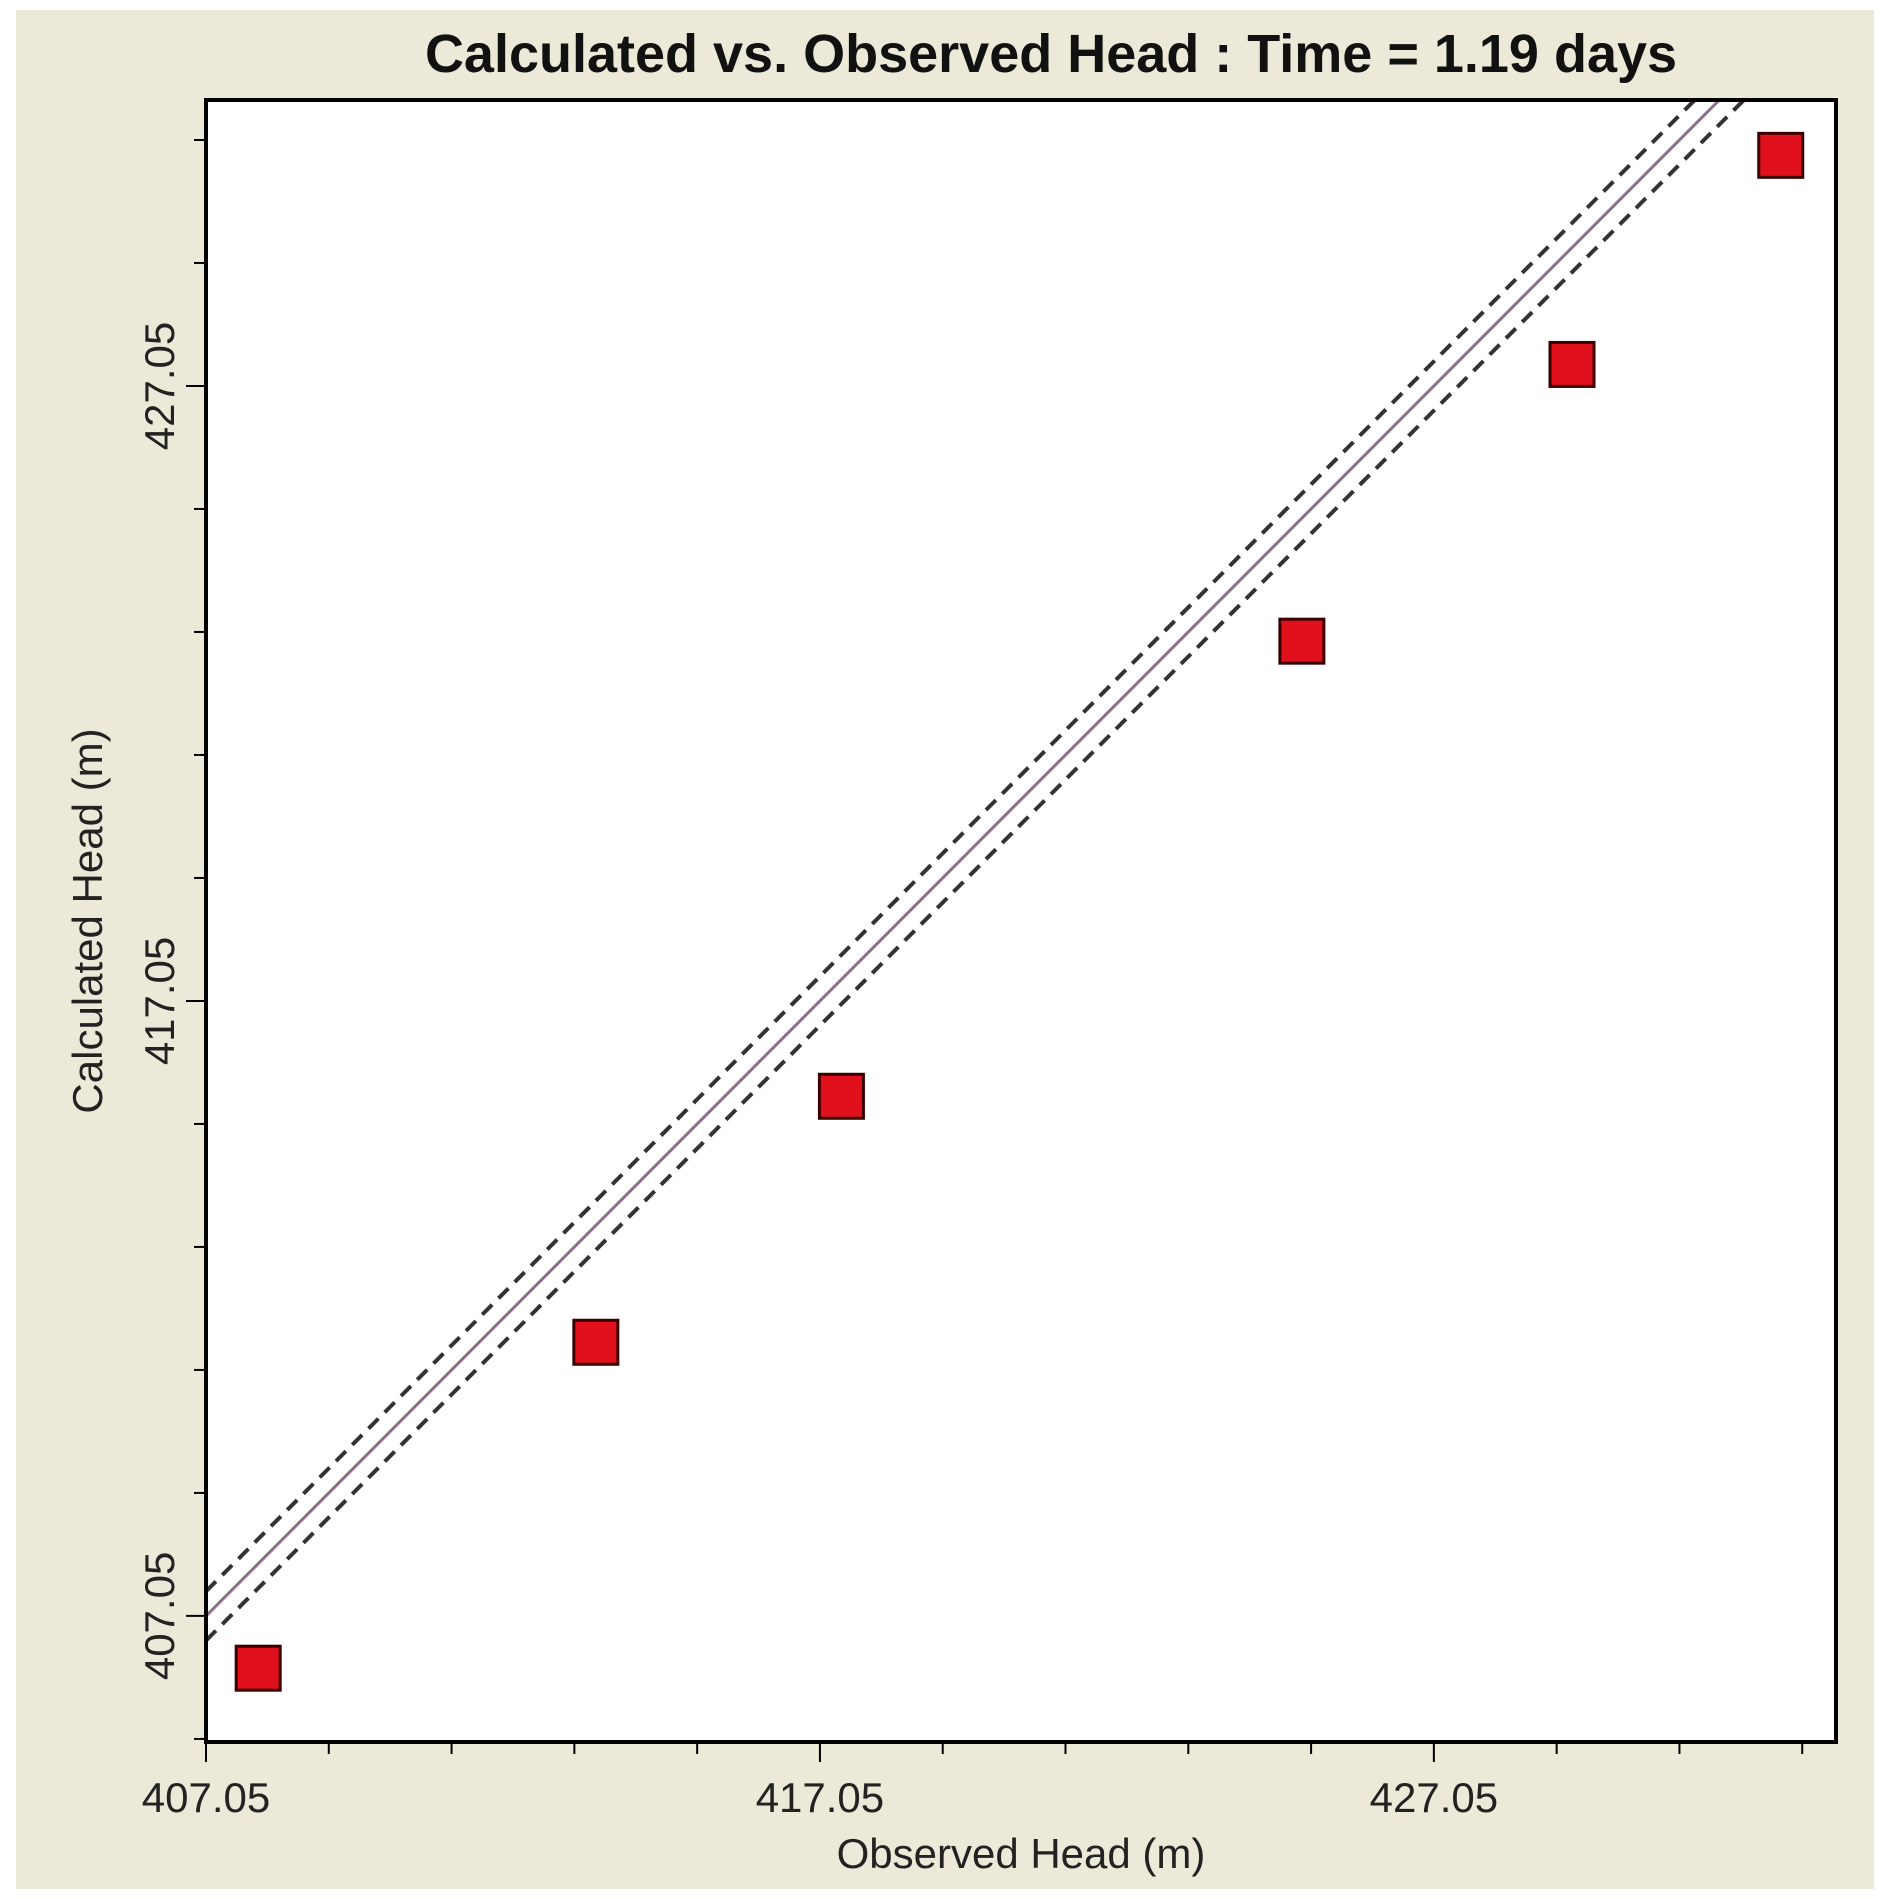 This screenshot has width=1890, height=1899. Describe the element at coordinates (87, 920) in the screenshot. I see `y-axis-label: Calculated Head (m)` at that location.